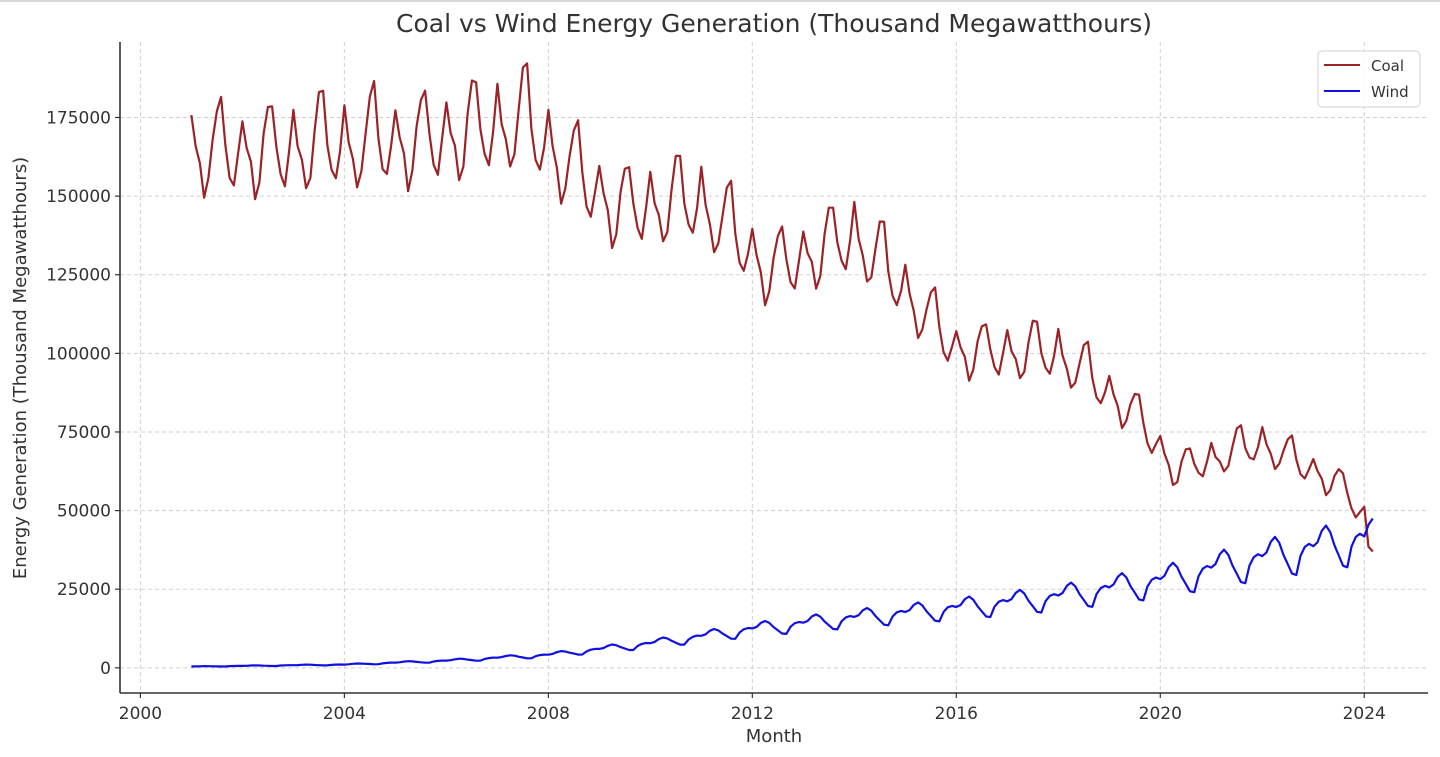 This screenshot has width=1440, height=757. Describe the element at coordinates (84, 590) in the screenshot. I see `y-tick-label: 25000` at that location.